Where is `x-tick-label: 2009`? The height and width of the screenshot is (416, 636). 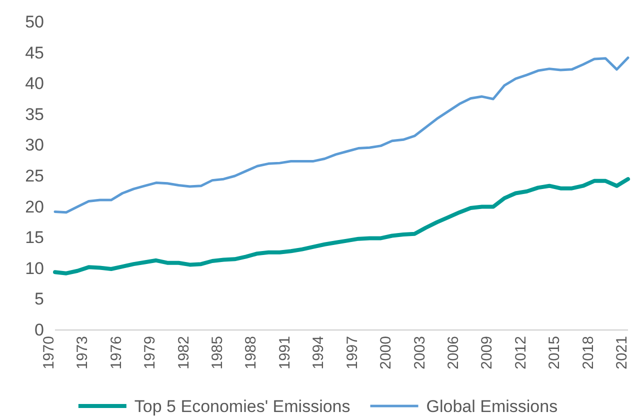 x-tick-label: 2009 is located at coordinates (487, 353).